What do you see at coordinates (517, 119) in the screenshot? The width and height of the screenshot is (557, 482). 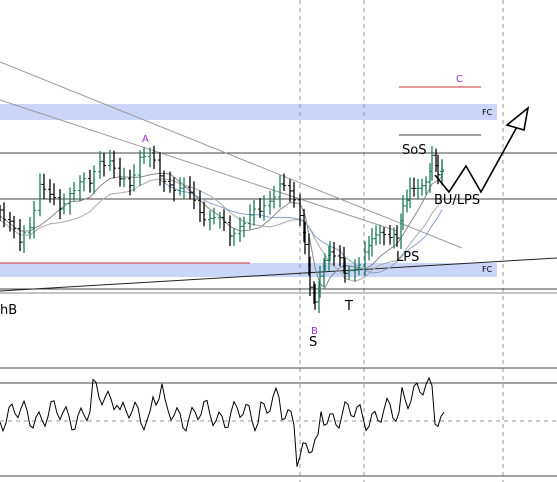 I see `projected-arrowhead` at bounding box center [517, 119].